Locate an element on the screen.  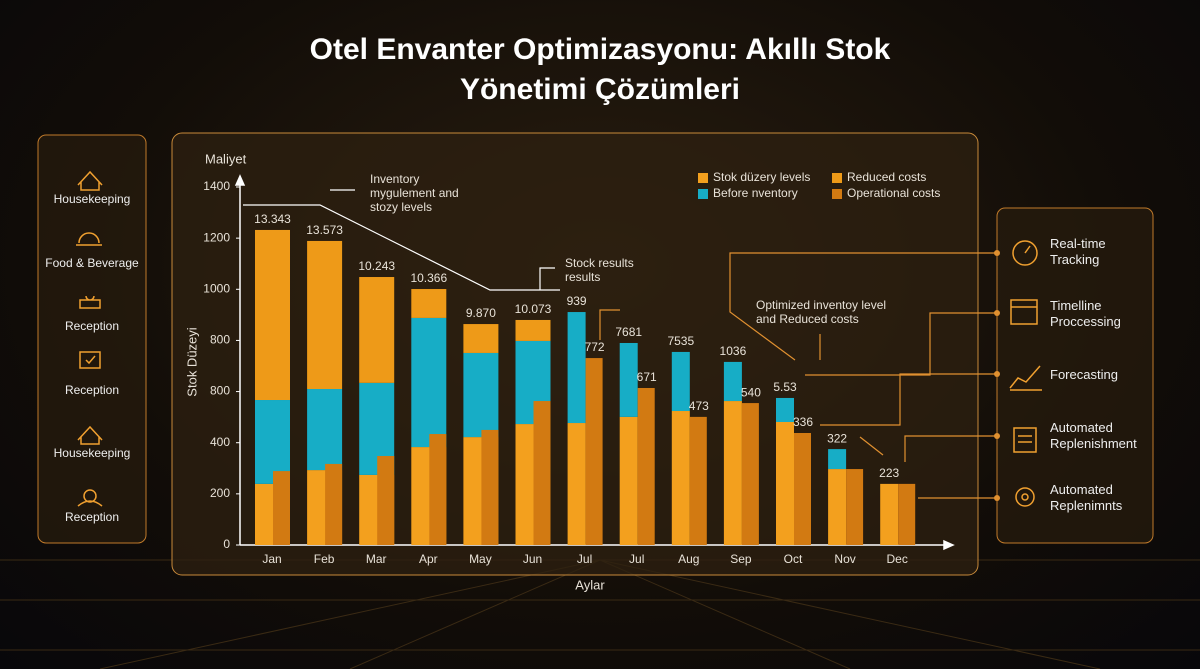
bar-label: 10.243 is located at coordinates (376, 266).